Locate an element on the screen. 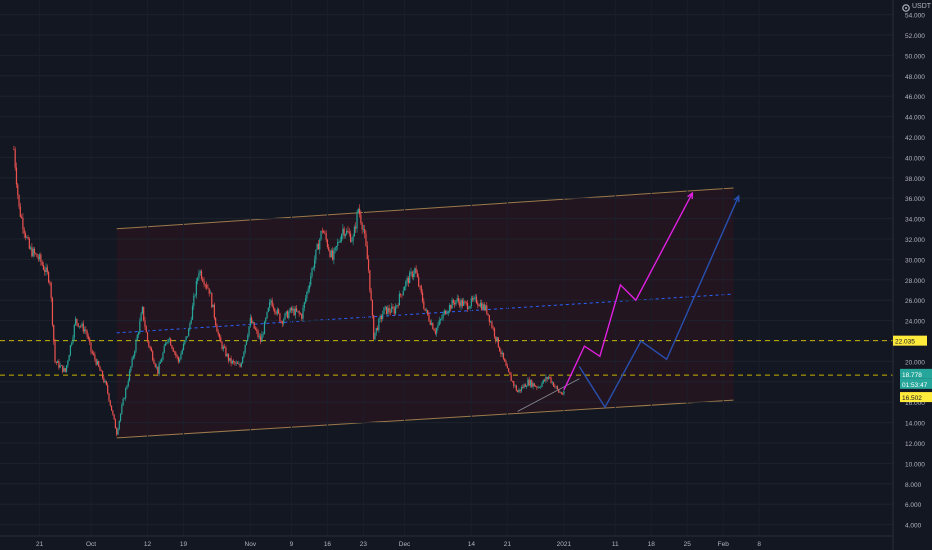 The width and height of the screenshot is (932, 550). projection-path-blue is located at coordinates (659, 302).